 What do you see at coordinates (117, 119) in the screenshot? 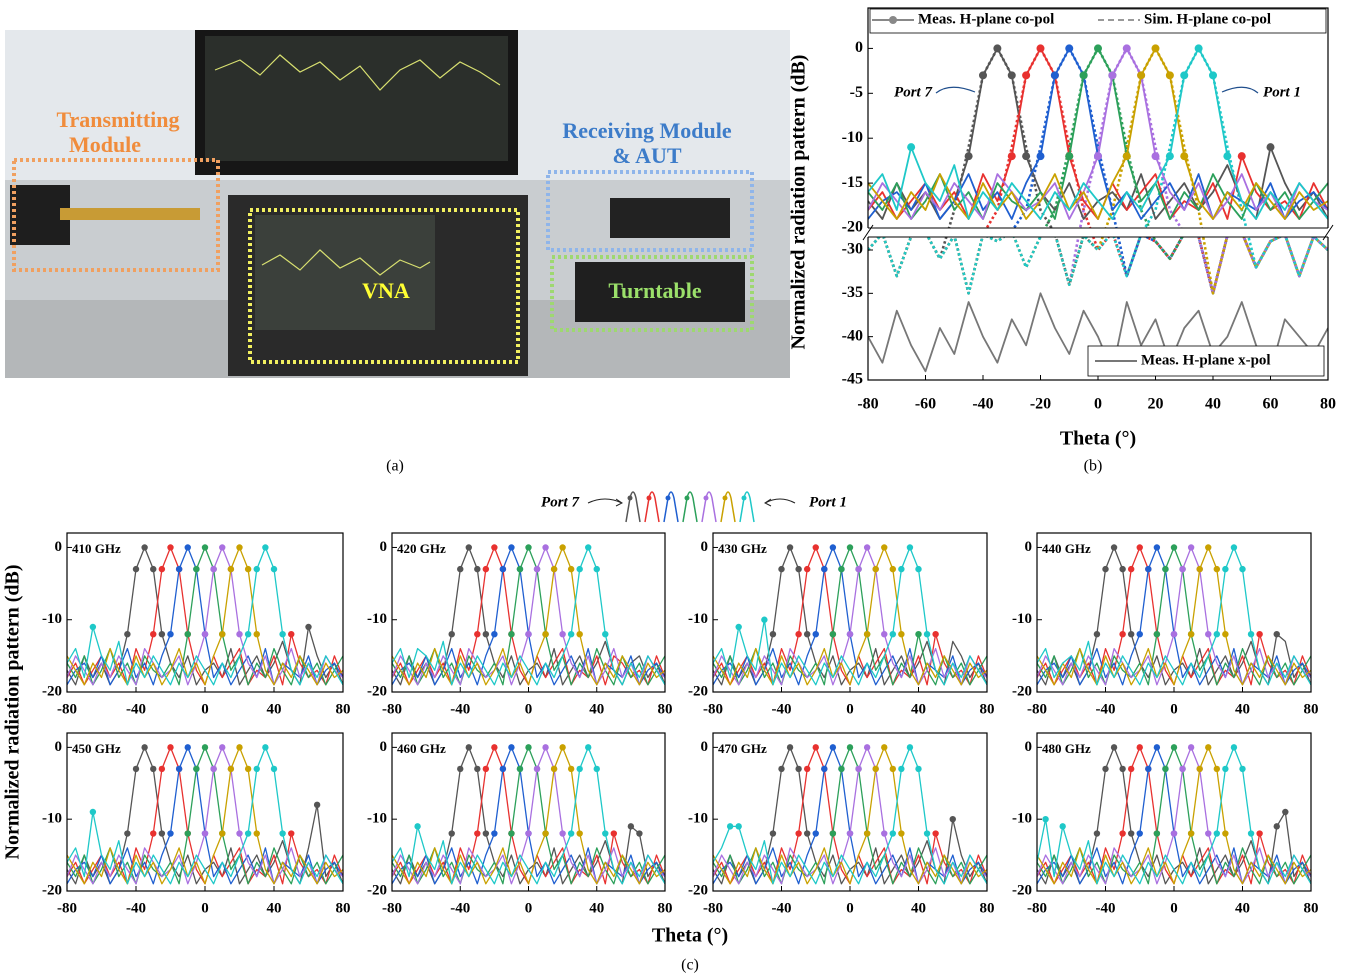
I see `photo-label: Transmitting` at bounding box center [117, 119].